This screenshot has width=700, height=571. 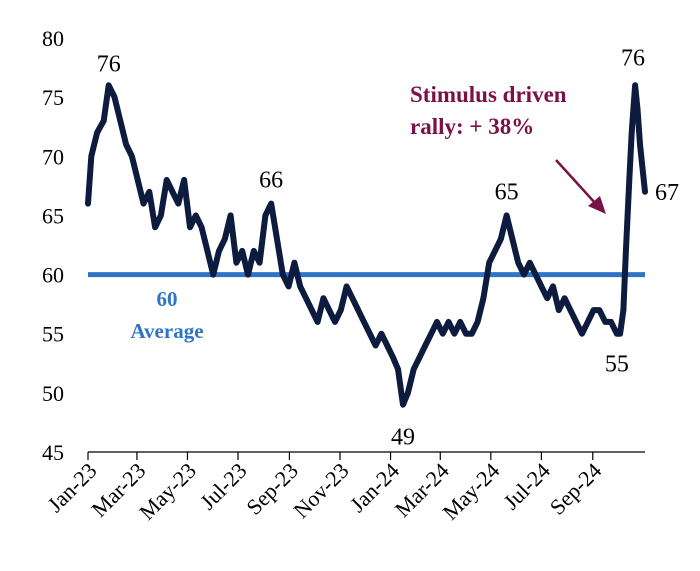 I want to click on data-label: 66, so click(x=271, y=181).